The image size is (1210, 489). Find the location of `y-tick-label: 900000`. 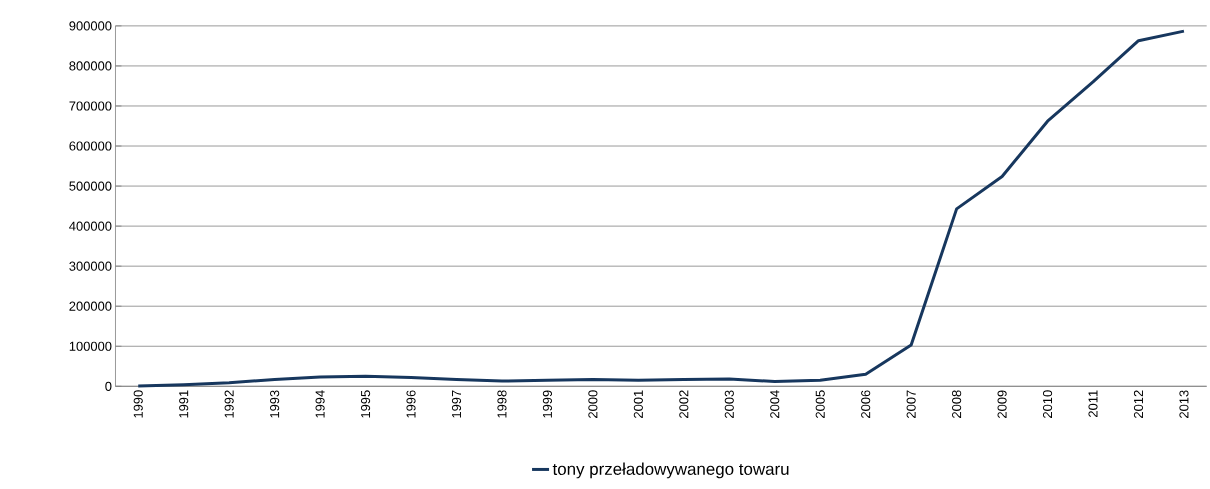

y-tick-label: 900000 is located at coordinates (90, 26).